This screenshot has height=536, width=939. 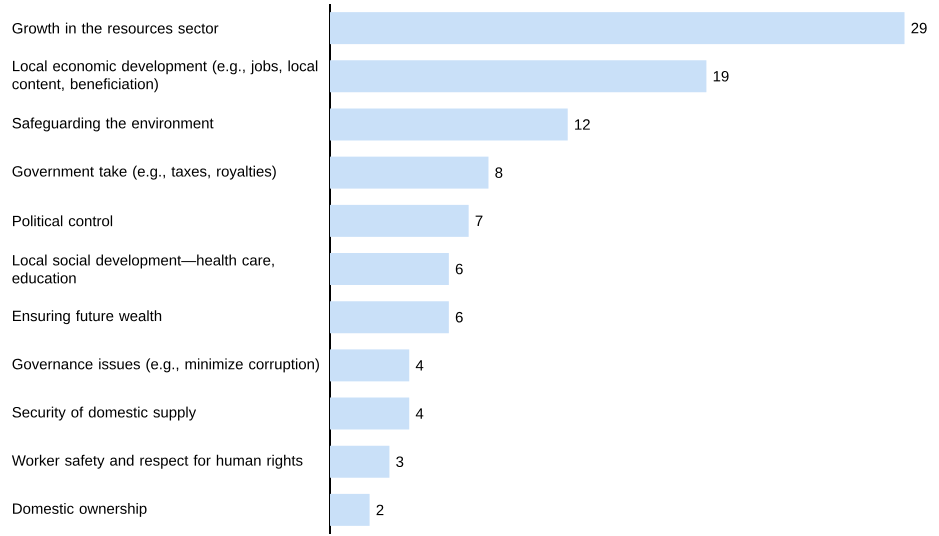 I want to click on y-tick-label: Domestic ownership, so click(x=80, y=509).